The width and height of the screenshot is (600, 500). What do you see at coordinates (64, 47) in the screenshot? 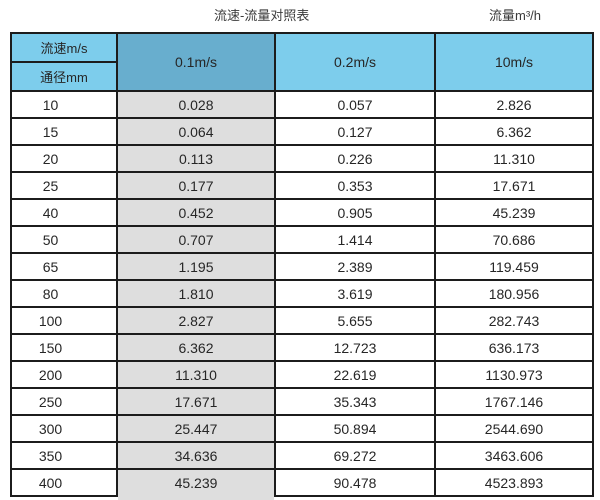
I see `header-velocity-label: 流速m/s` at bounding box center [64, 47].